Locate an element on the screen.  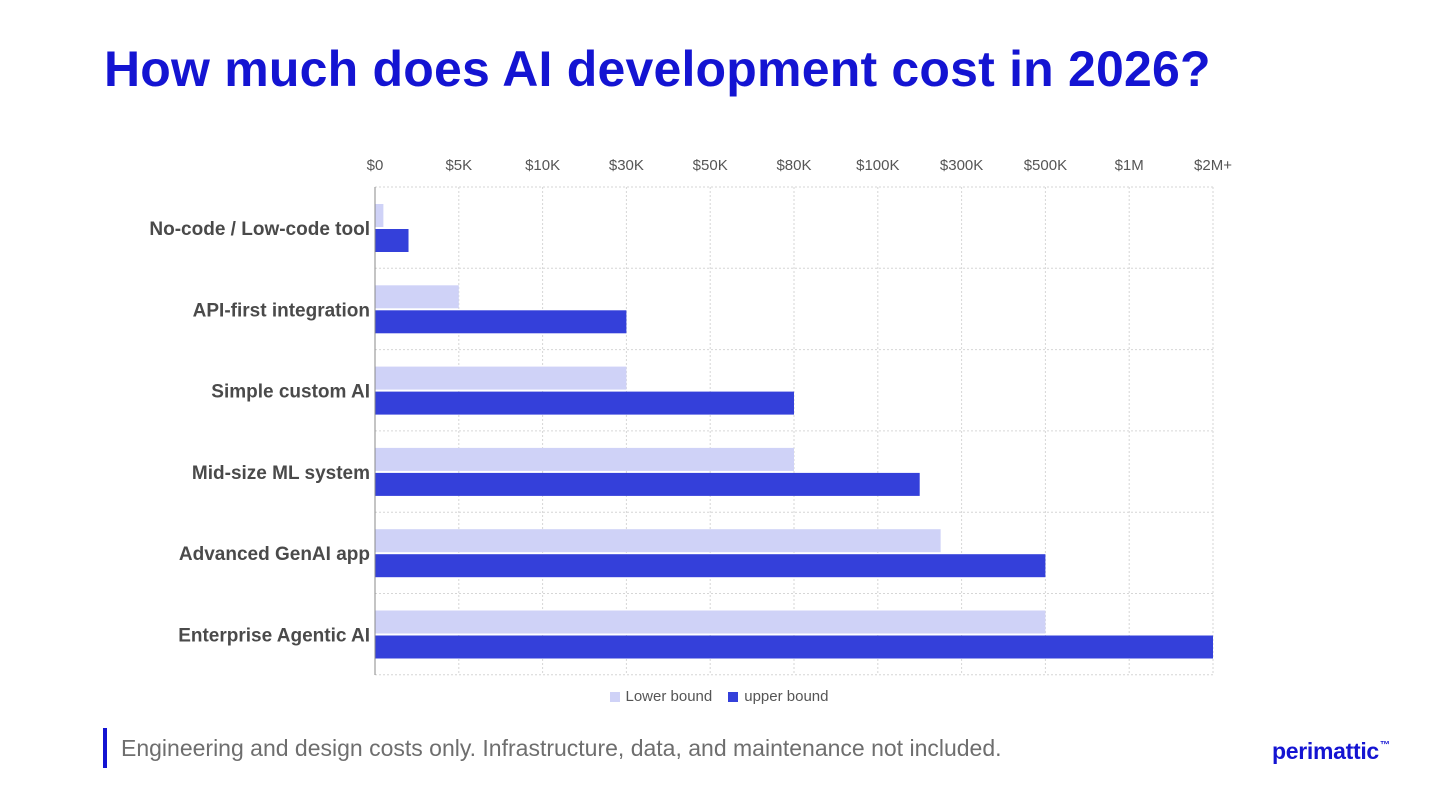
x-tick-label: $10K is located at coordinates (542, 165).